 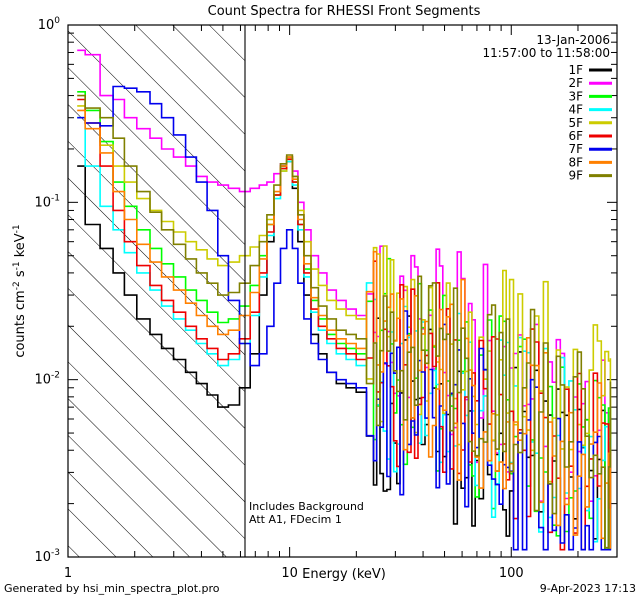 I want to click on page-title: Count Spectra for RHESSI Front Segments, so click(x=344, y=11).